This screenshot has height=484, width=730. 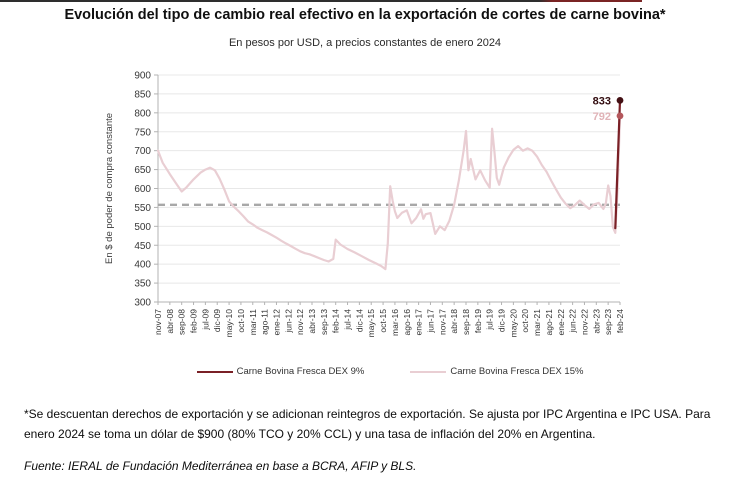 I want to click on x-axis-tick-label: feb-24, so click(x=620, y=321).